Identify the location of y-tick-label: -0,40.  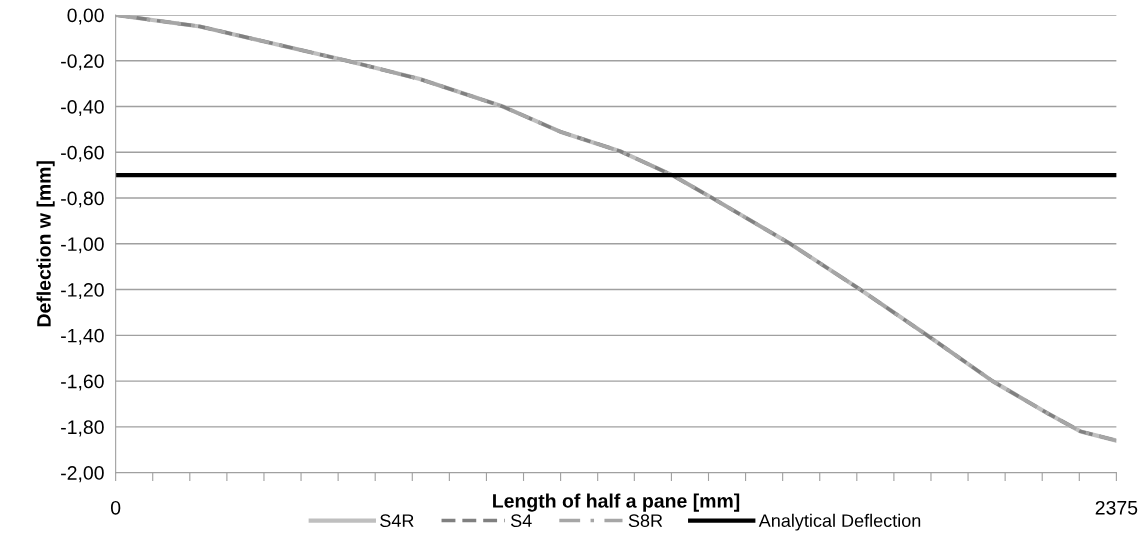
(82, 108).